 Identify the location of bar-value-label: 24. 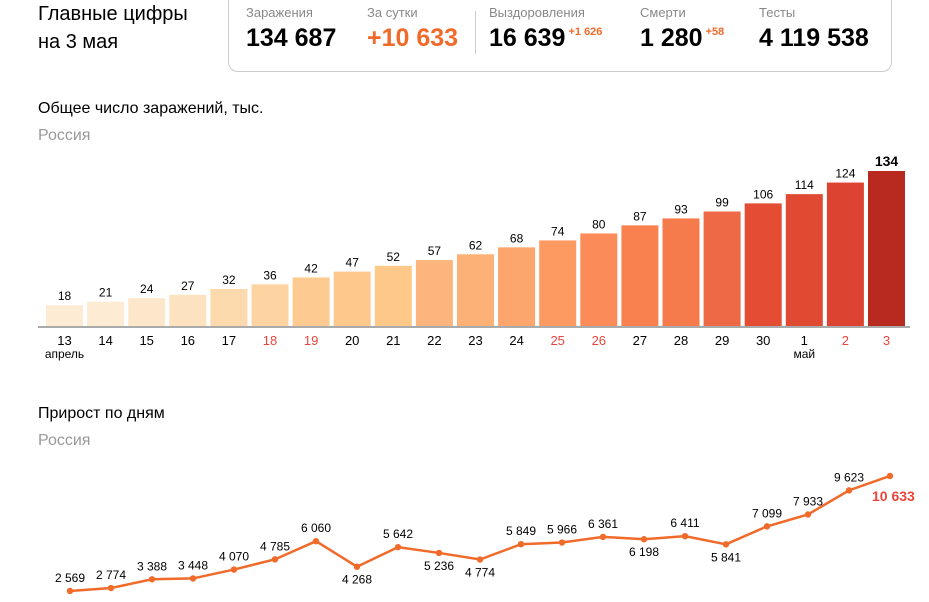
(147, 289).